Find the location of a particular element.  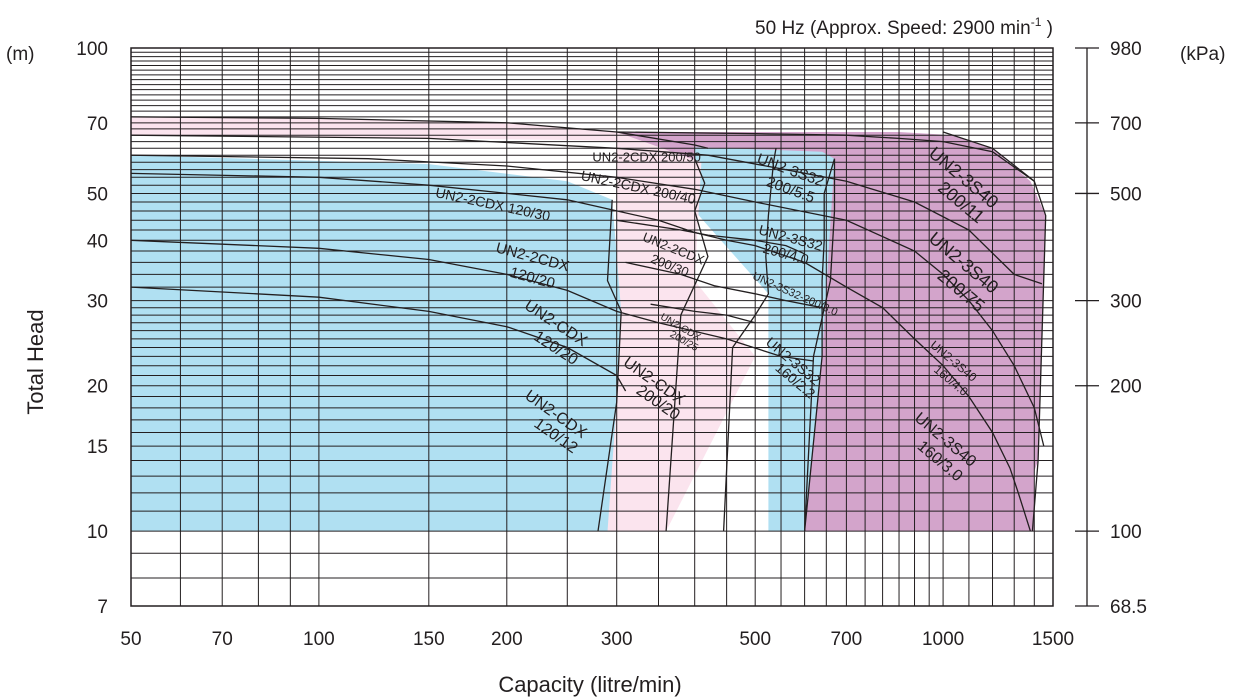

y-tick-label-right: 500 is located at coordinates (1126, 194).